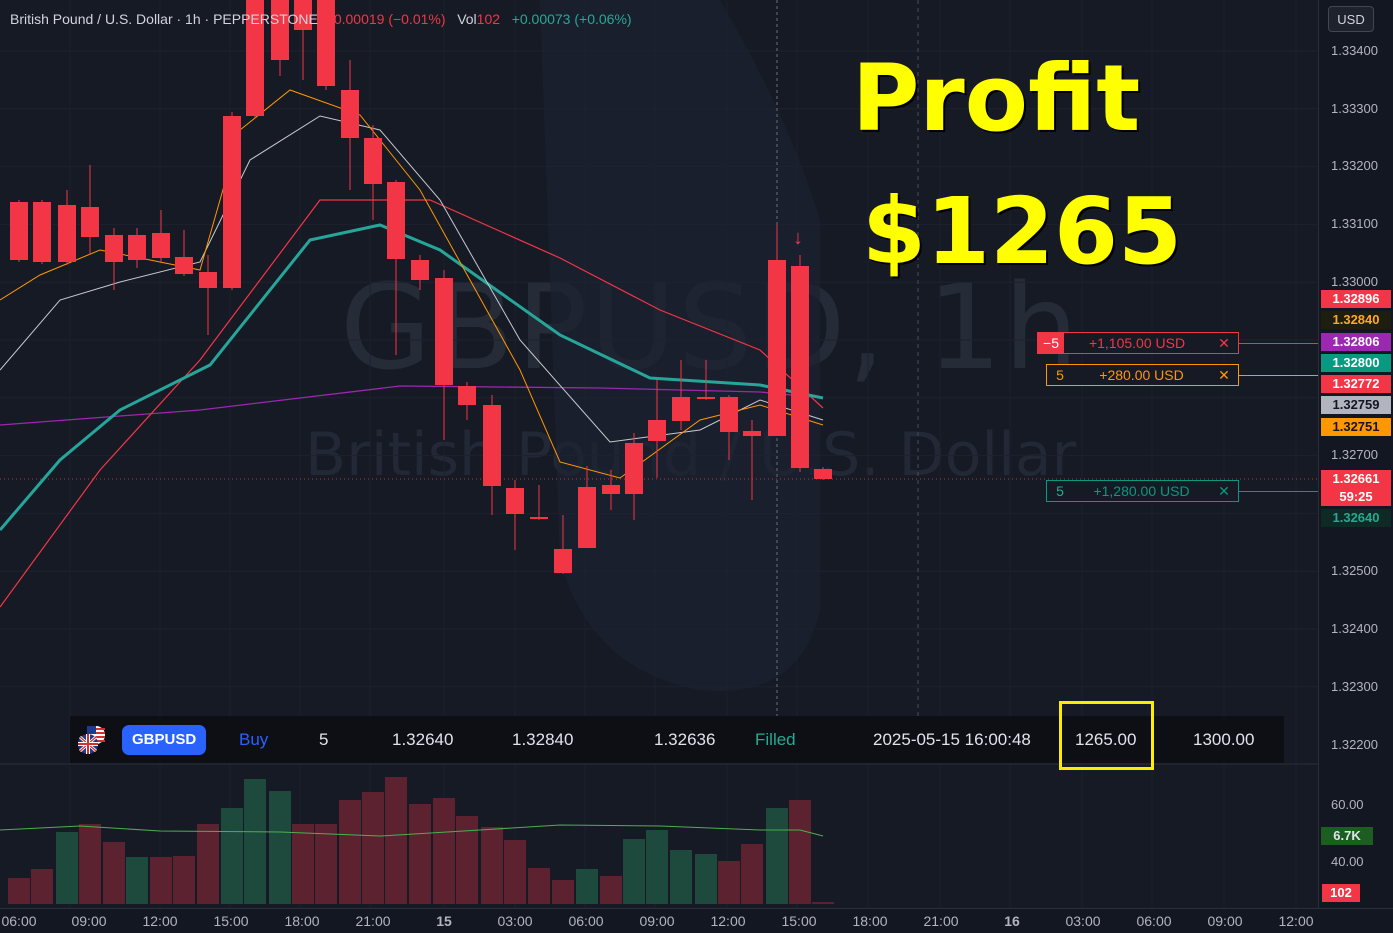  I want to click on time-tick: 09:00, so click(1225, 921).